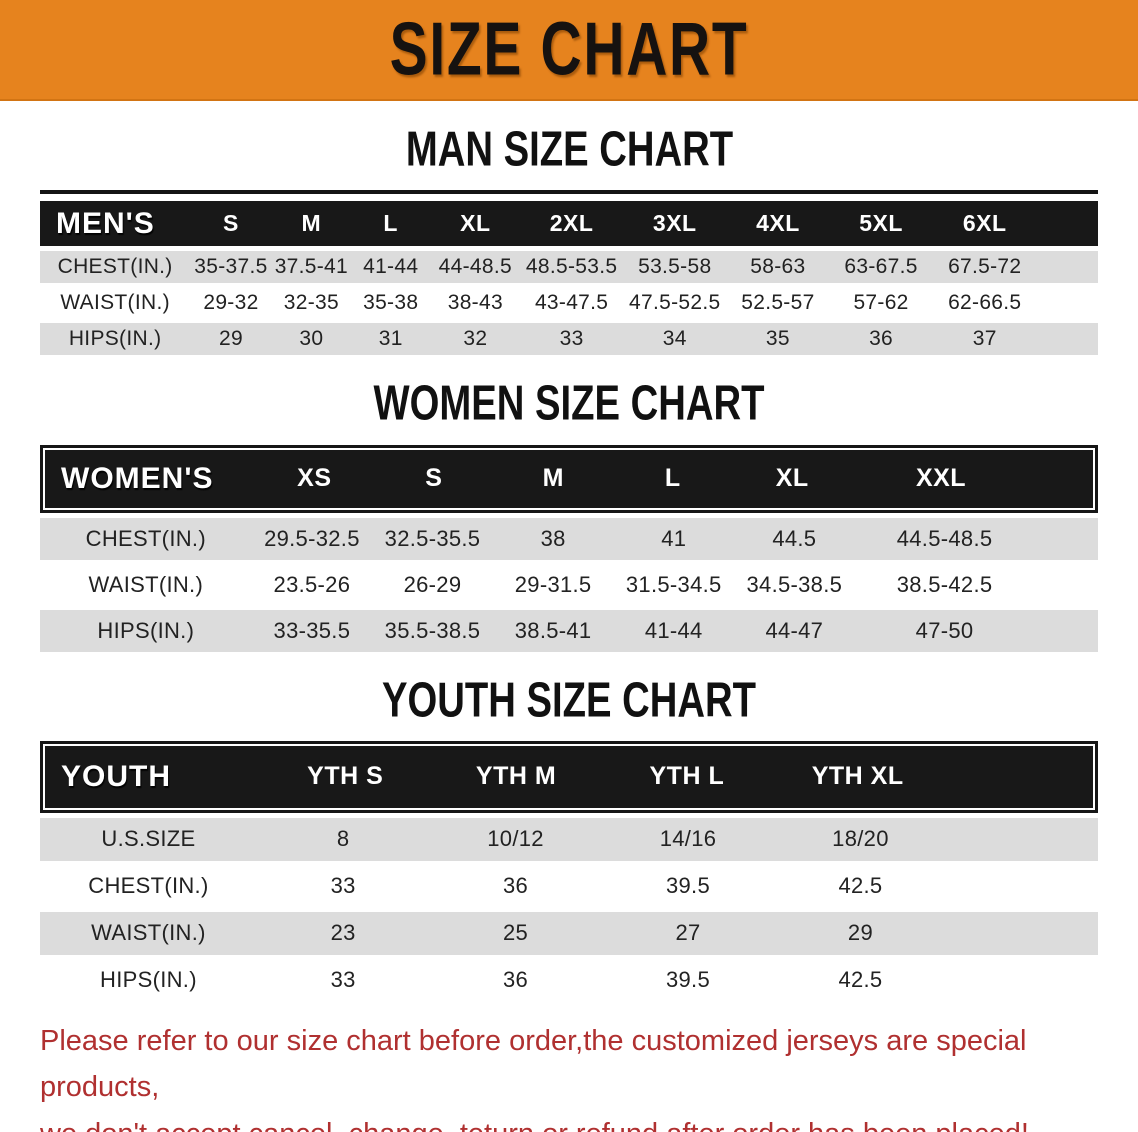 This screenshot has height=1132, width=1138. Describe the element at coordinates (687, 776) in the screenshot. I see `column-header: YTH L` at that location.